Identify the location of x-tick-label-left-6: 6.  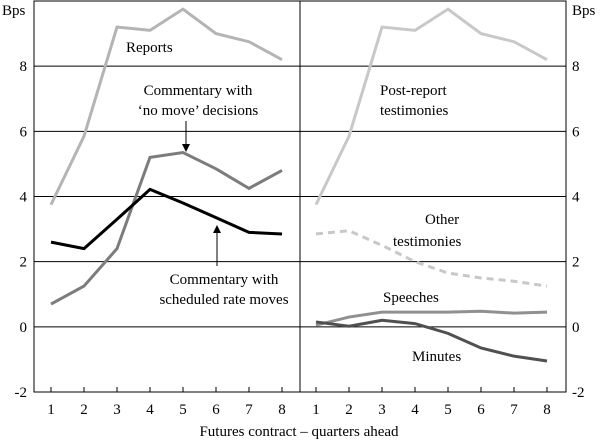
(216, 410).